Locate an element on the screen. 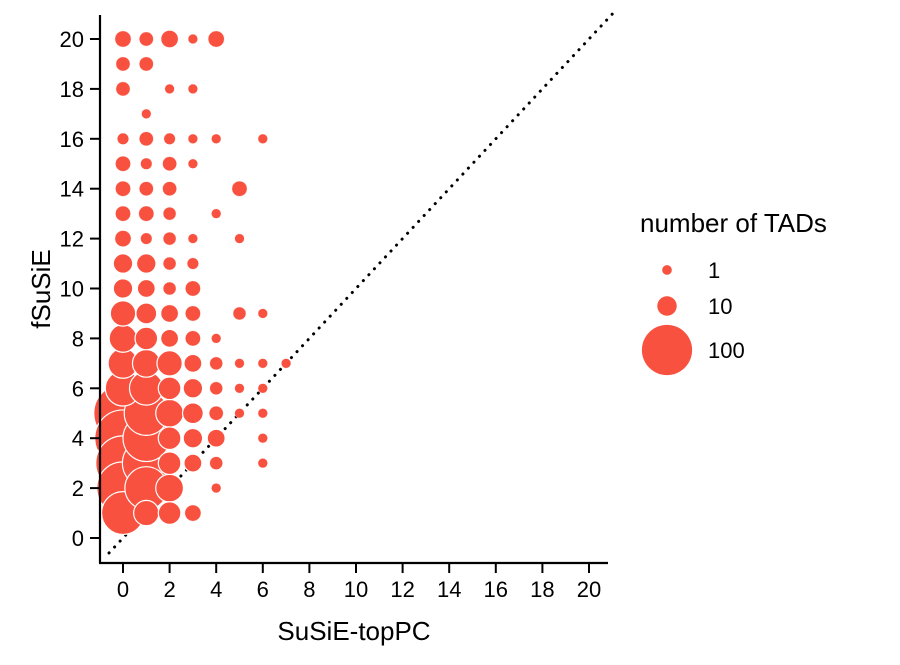 The height and width of the screenshot is (665, 900). y-tick-label: 18 is located at coordinates (72, 89).